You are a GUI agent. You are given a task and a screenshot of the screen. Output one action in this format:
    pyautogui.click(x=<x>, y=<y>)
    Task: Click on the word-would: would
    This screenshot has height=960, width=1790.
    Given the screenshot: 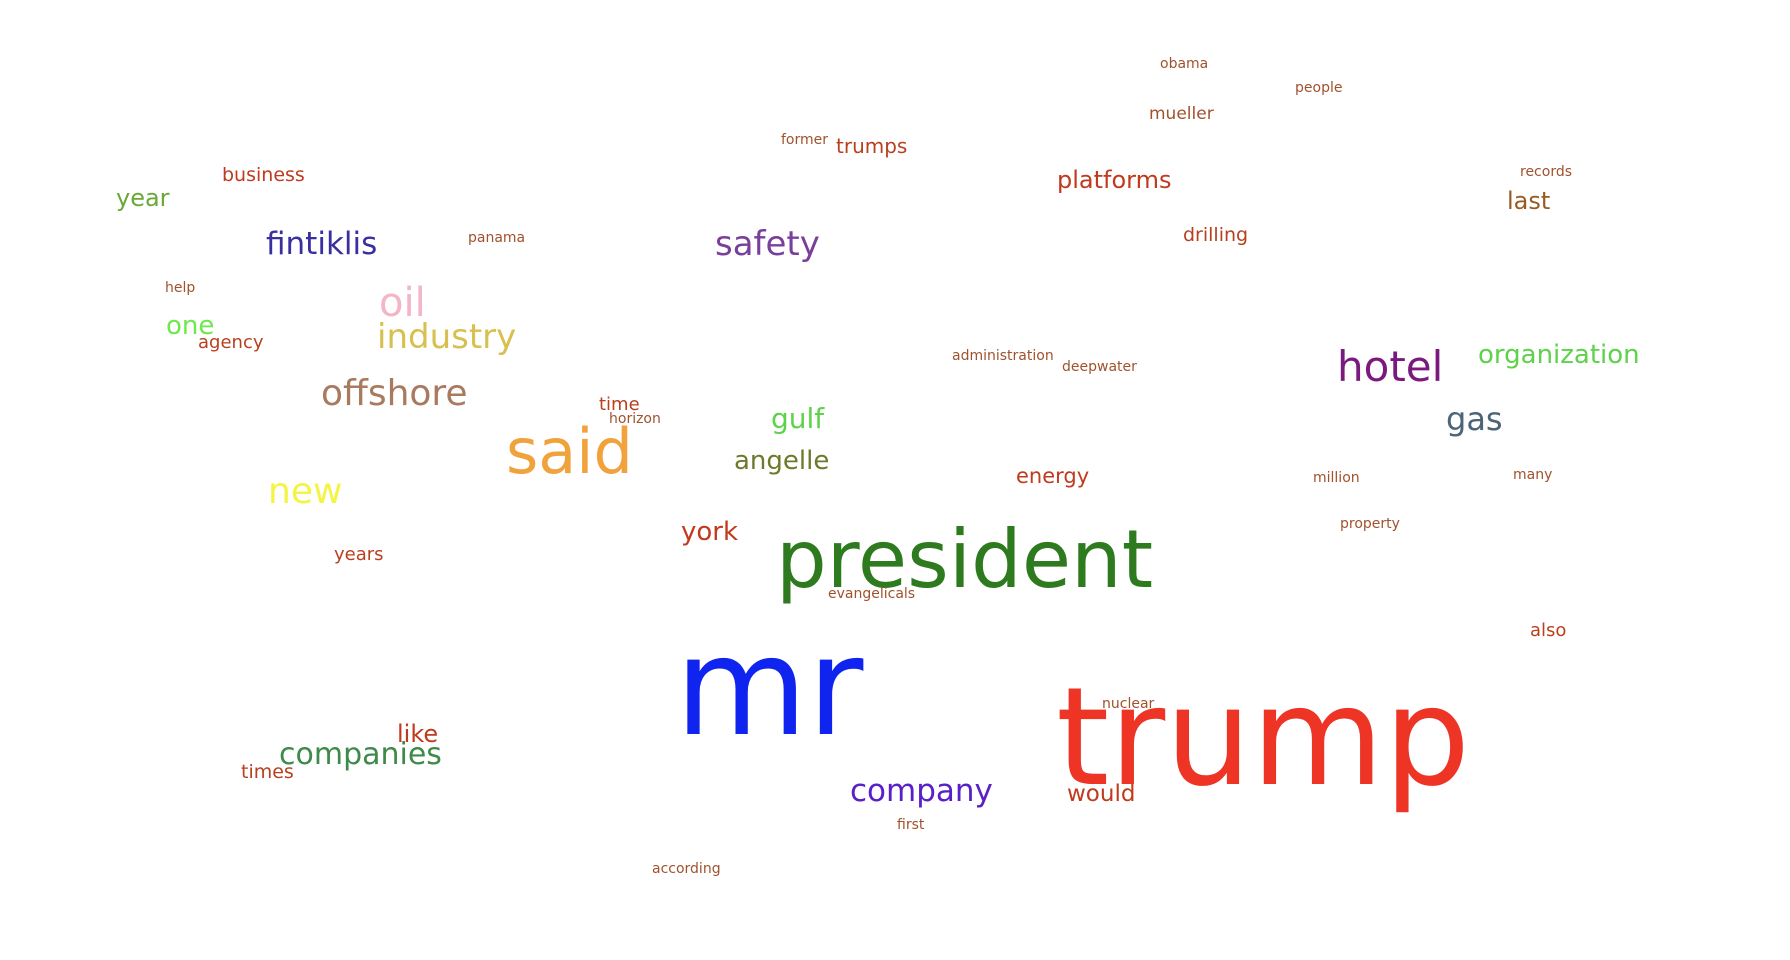 What is the action you would take?
    pyautogui.click(x=1101, y=794)
    